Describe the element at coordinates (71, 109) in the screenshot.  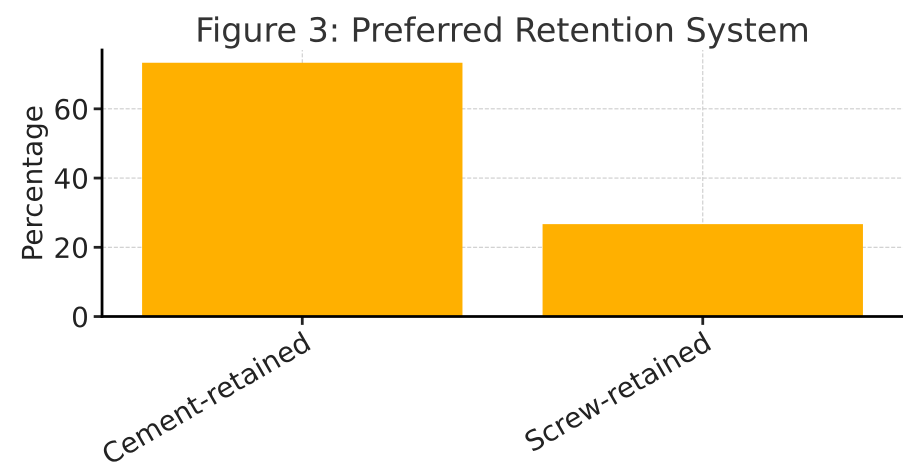
I see `y-tick-label: 60` at that location.